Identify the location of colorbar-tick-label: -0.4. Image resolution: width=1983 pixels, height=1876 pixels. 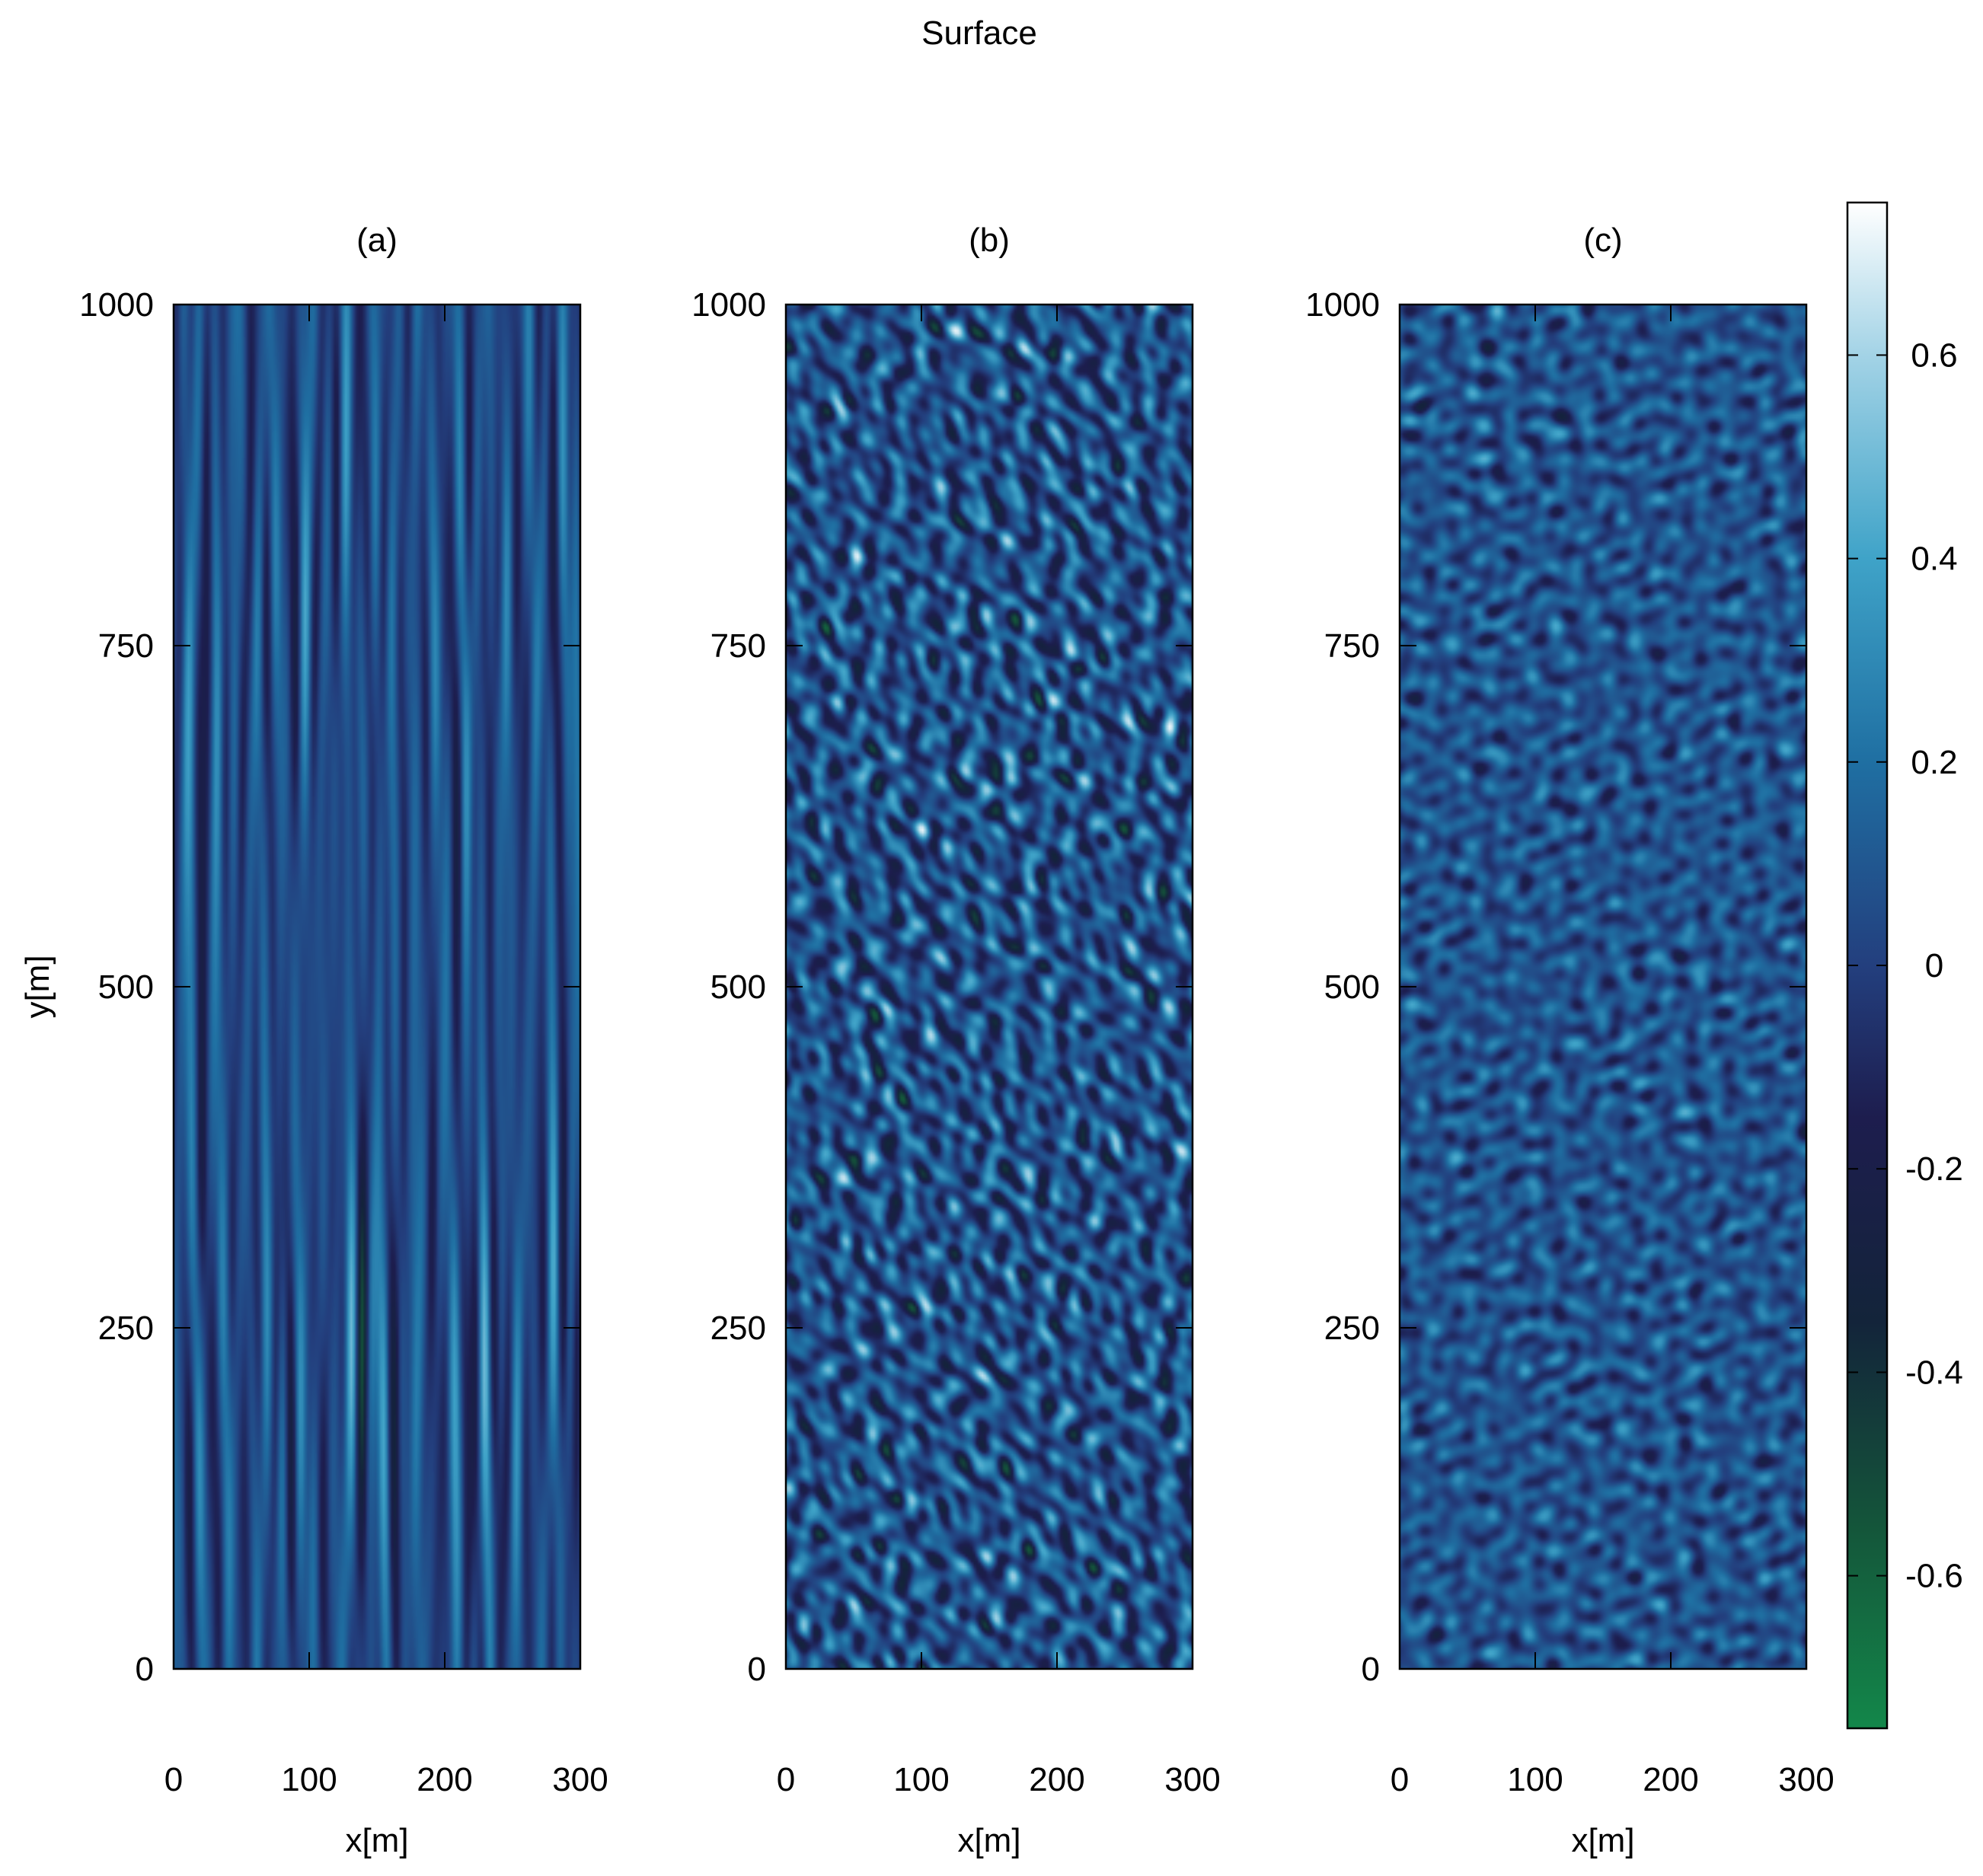
(1934, 1372).